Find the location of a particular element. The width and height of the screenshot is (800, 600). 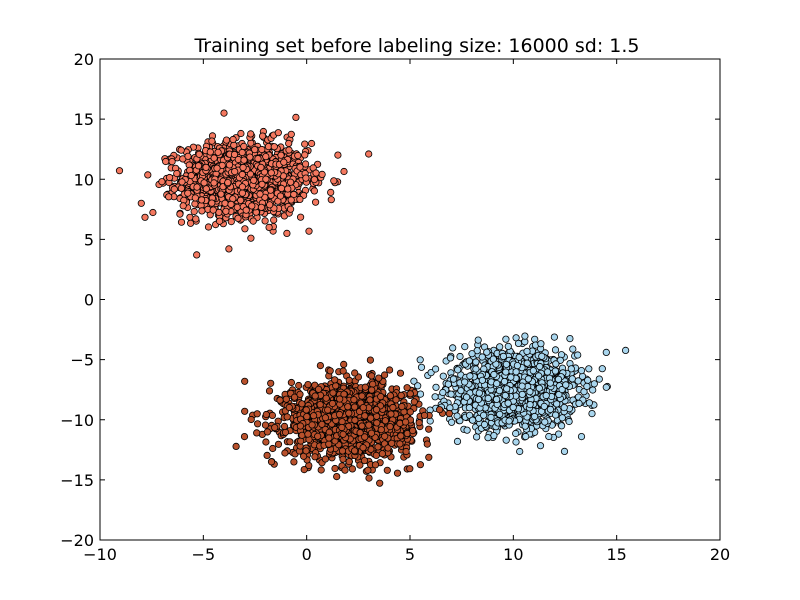

y-tick-label: −20 is located at coordinates (77, 540).